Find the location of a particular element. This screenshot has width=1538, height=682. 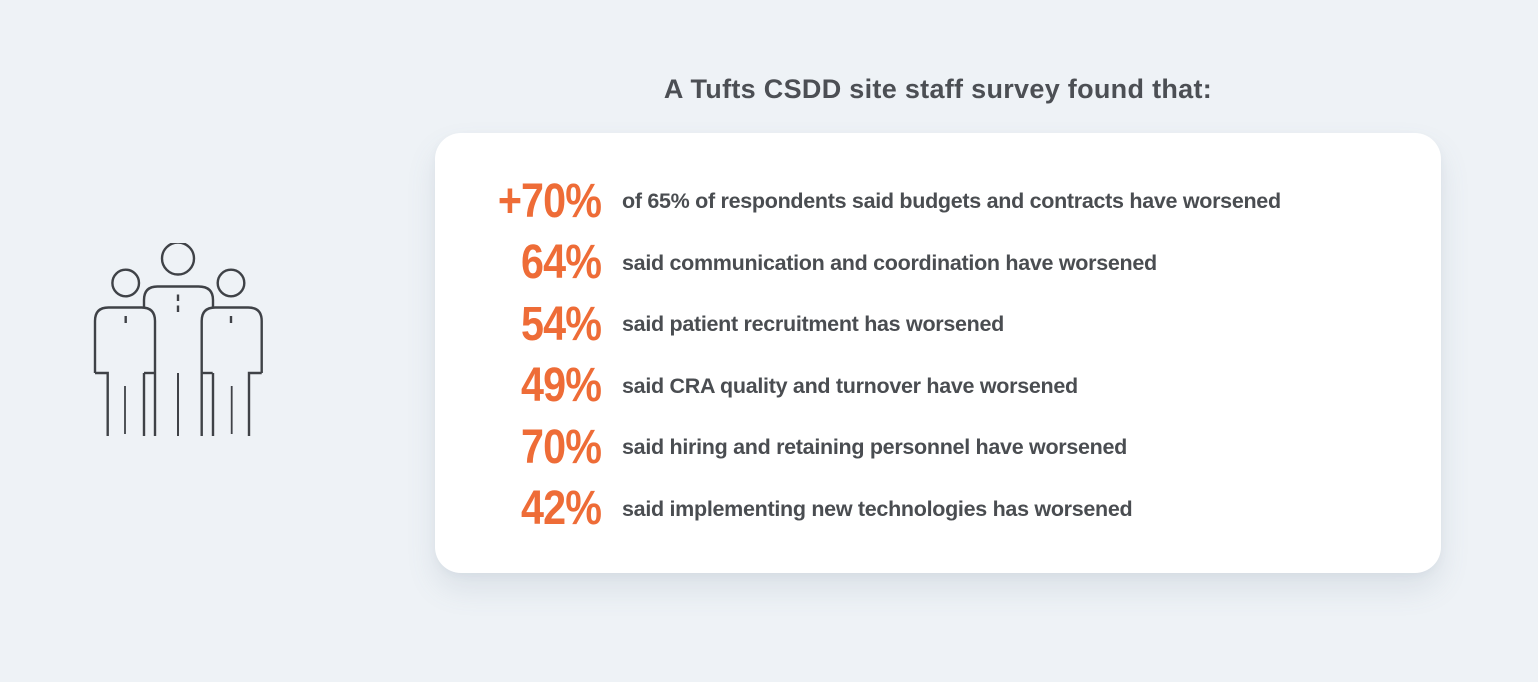

person-left-head is located at coordinates (126, 283).